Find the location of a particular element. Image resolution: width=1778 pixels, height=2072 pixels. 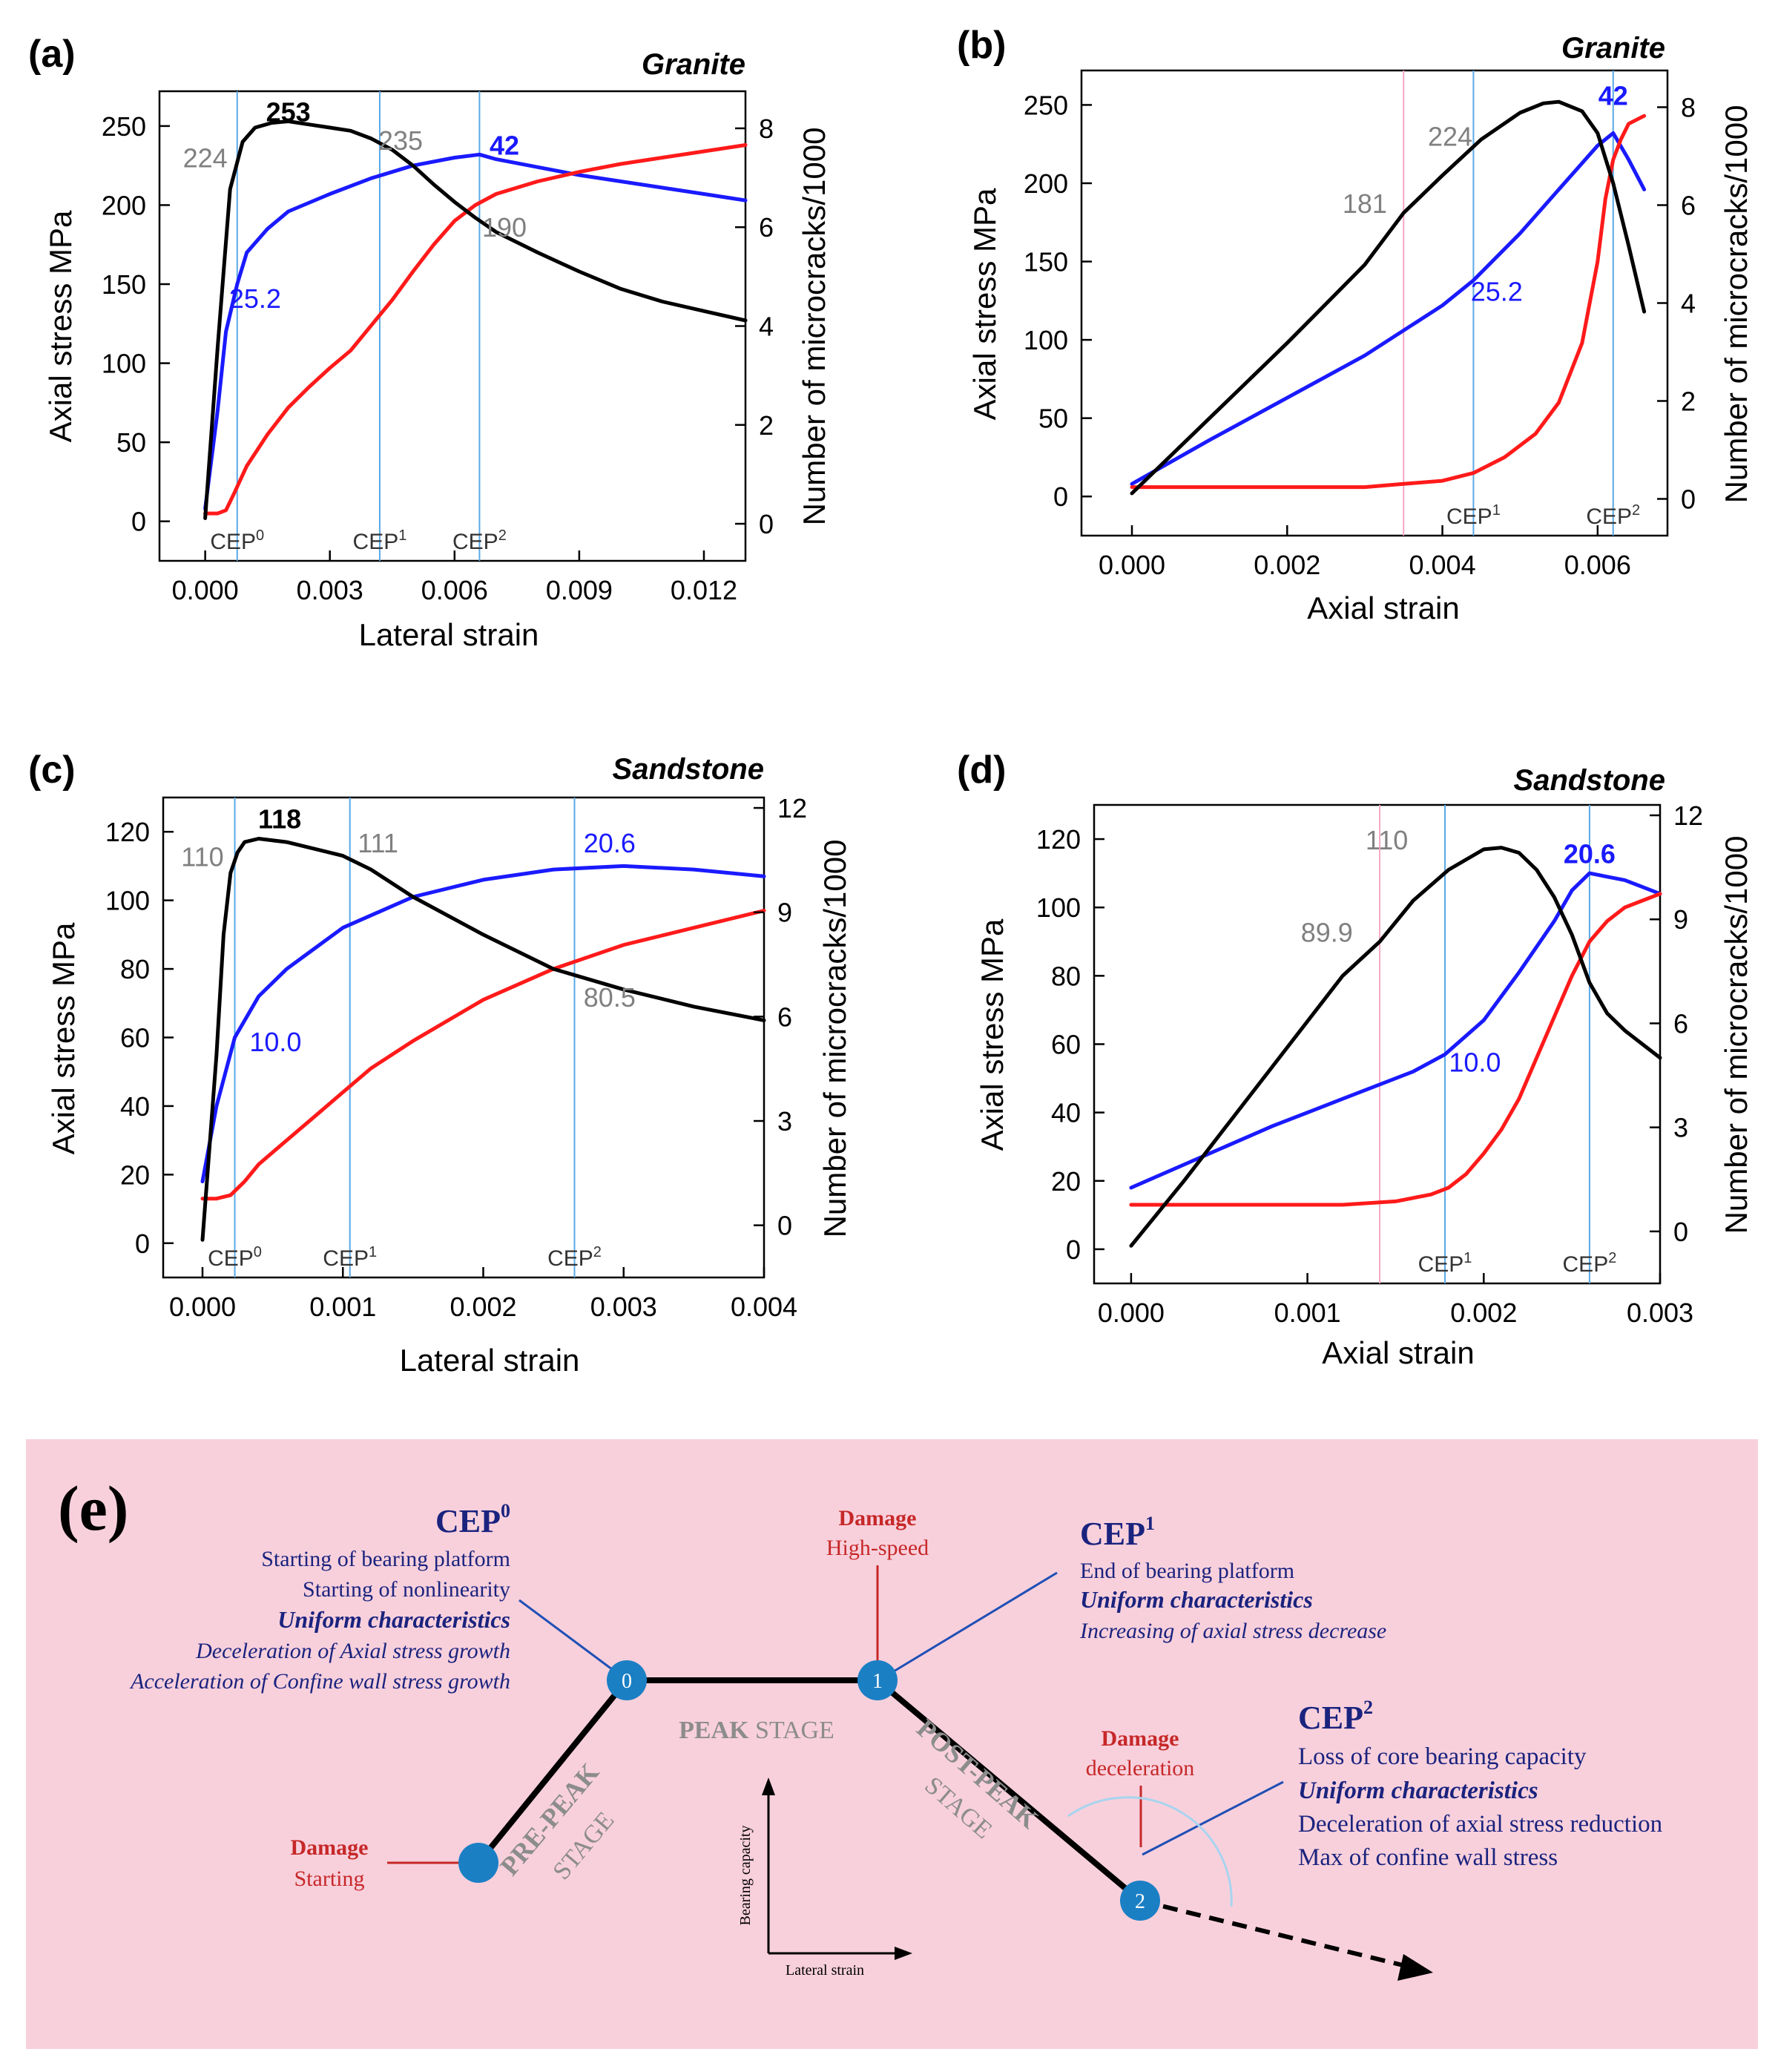

angle-arc is located at coordinates (1150, 1851).